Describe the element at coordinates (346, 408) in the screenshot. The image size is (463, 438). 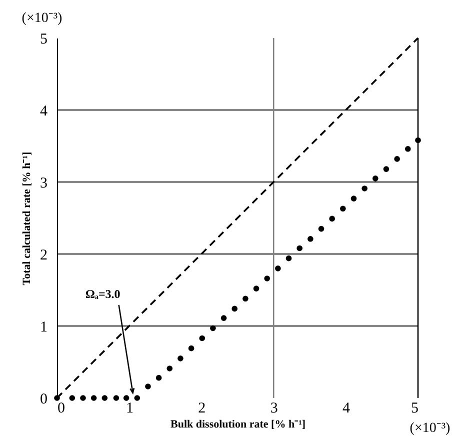
I see `x-tick-label: 4` at that location.